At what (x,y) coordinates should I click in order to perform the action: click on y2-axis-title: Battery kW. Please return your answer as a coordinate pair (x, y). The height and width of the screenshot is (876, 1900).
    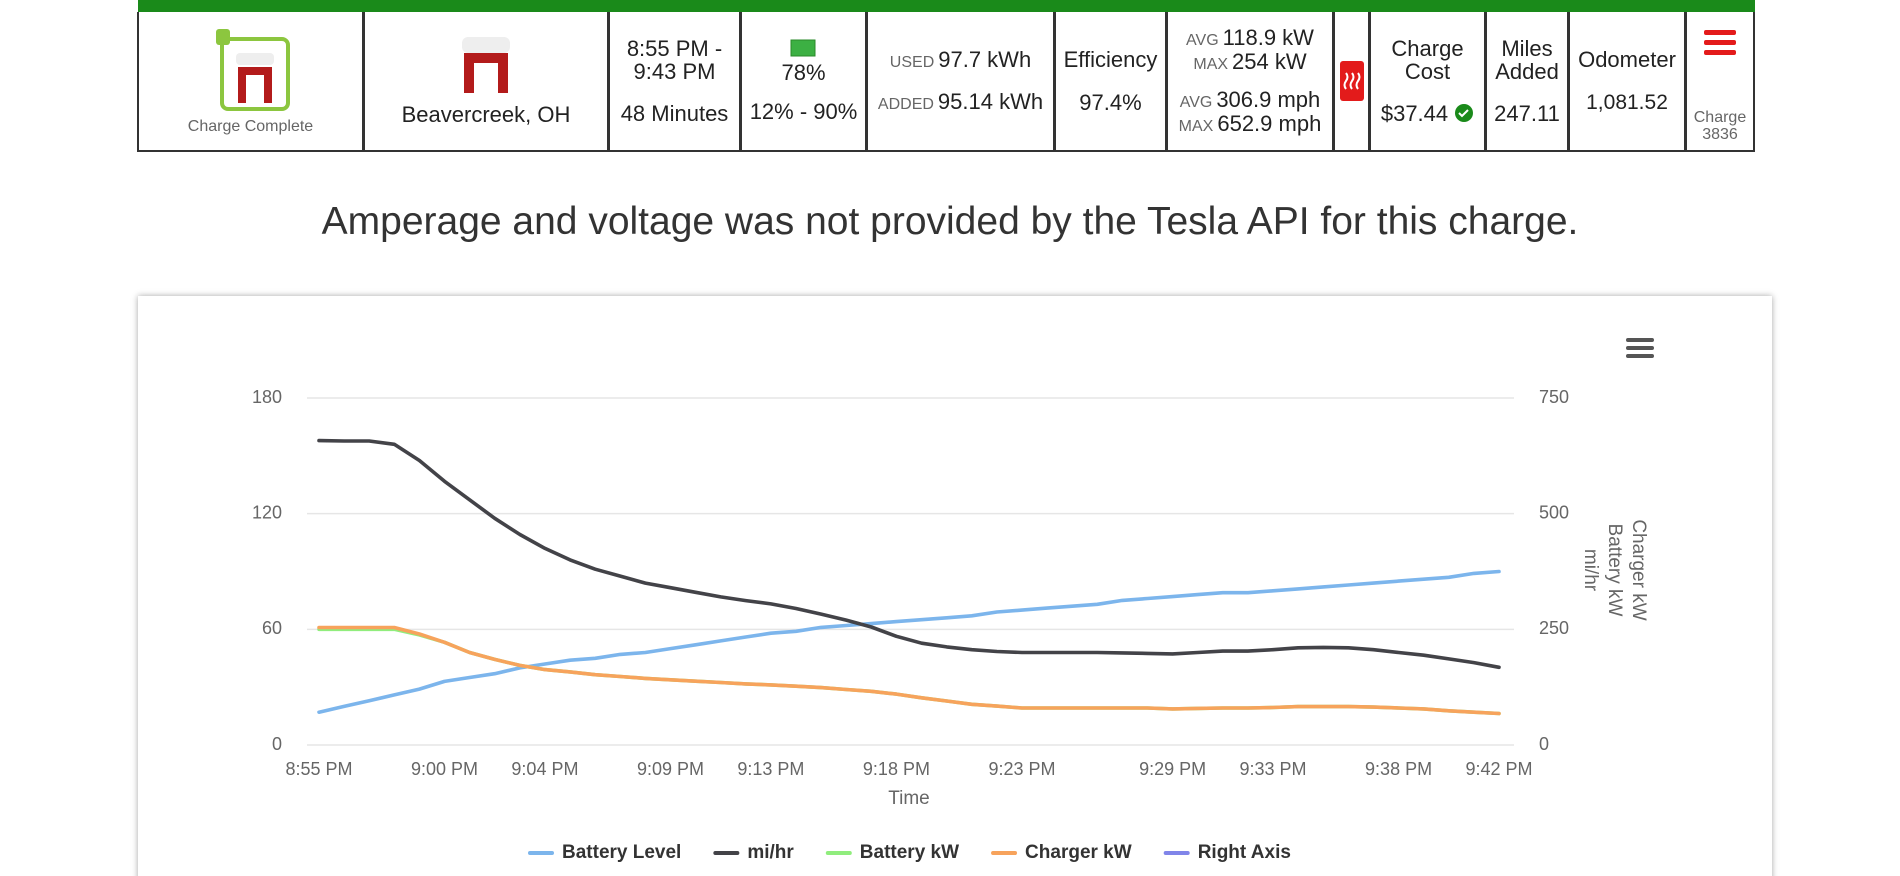
    Looking at the image, I should click on (1614, 570).